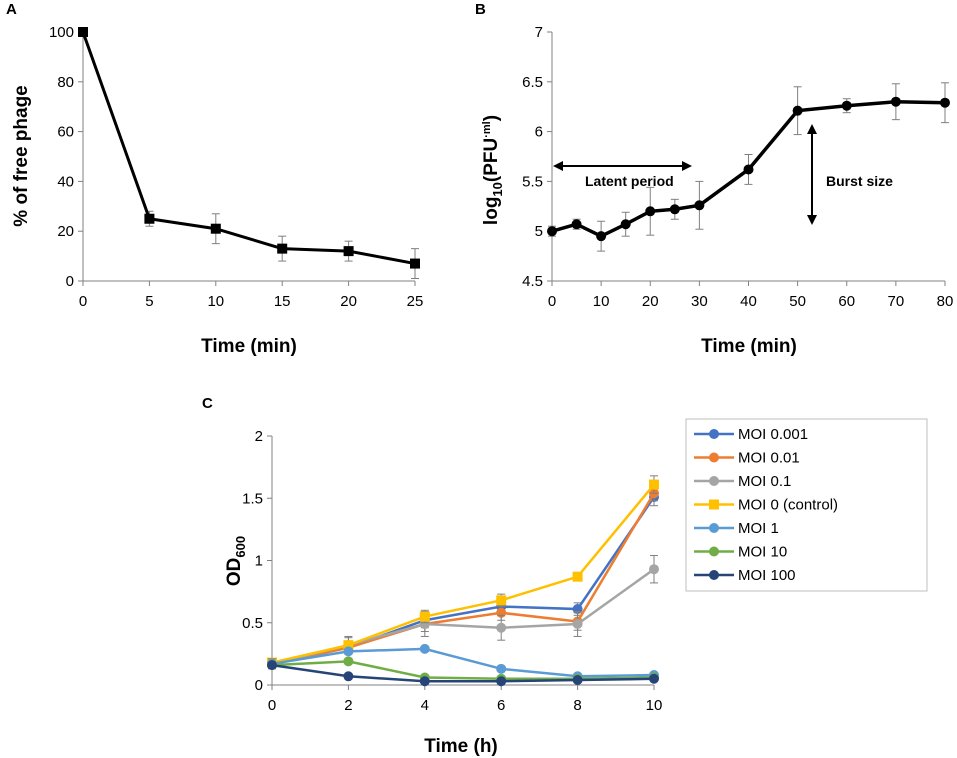  I want to click on x-tick-label: 15, so click(282, 301).